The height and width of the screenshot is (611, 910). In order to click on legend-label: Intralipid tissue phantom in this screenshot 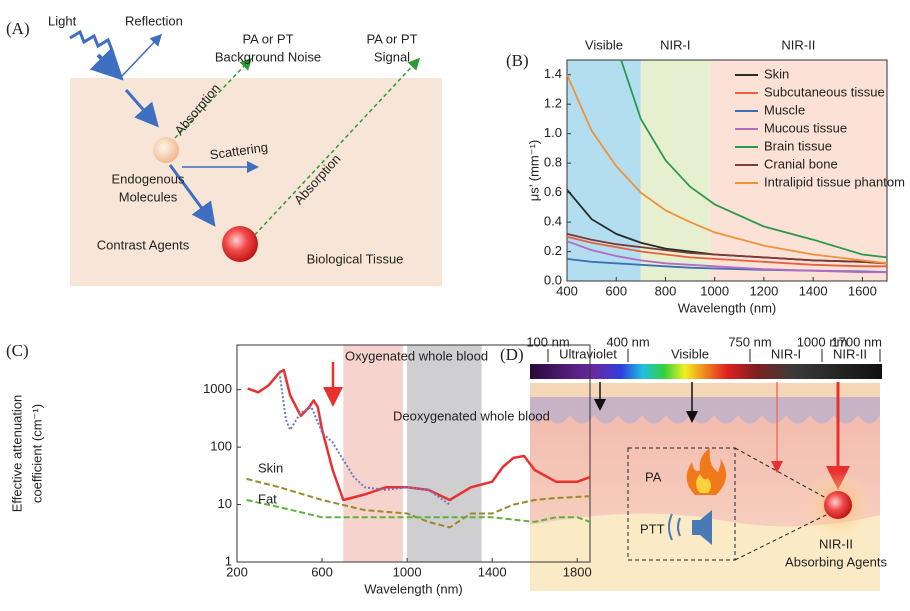, I will do `click(834, 181)`.